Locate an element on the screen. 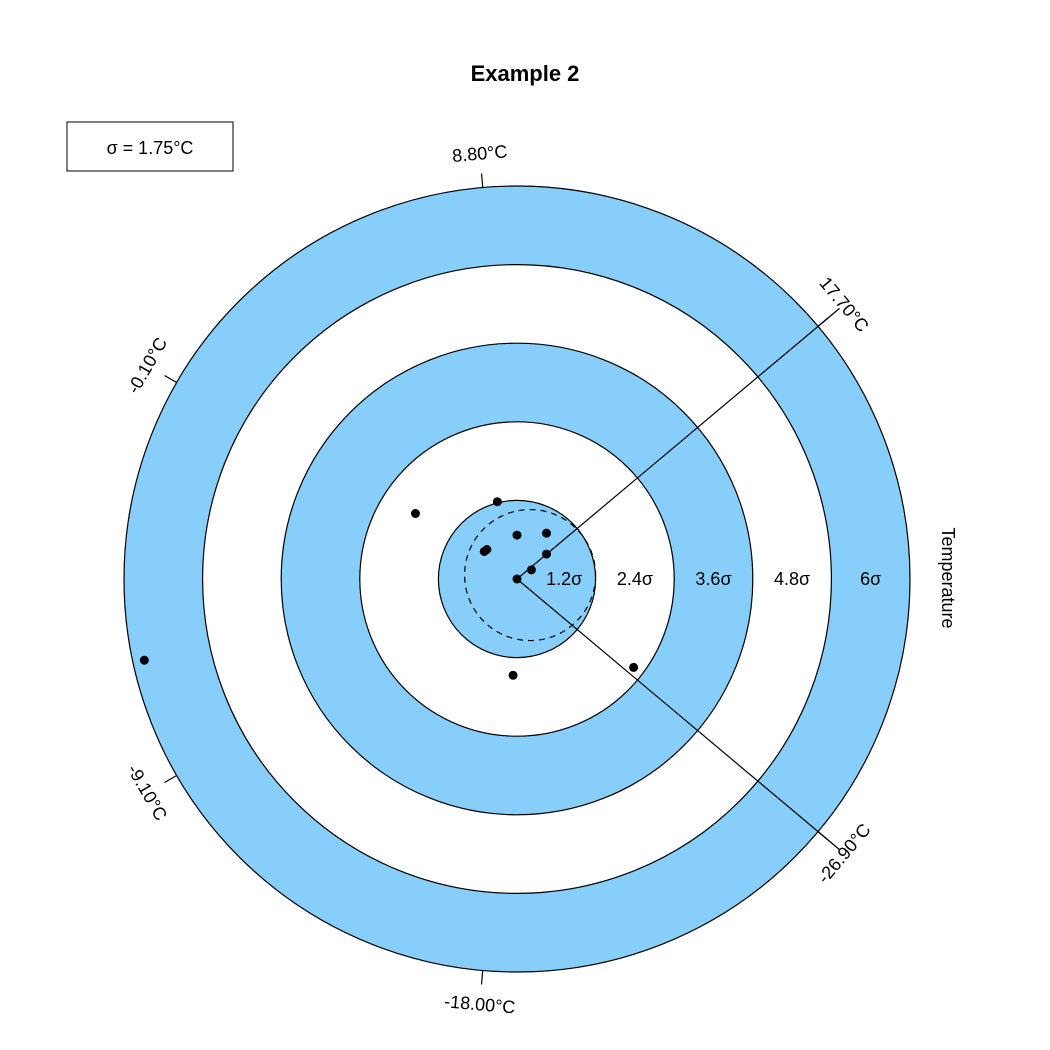 Image resolution: width=1050 pixels, height=1050 pixels. tick-label-6: -0.10°C is located at coordinates (147, 365).